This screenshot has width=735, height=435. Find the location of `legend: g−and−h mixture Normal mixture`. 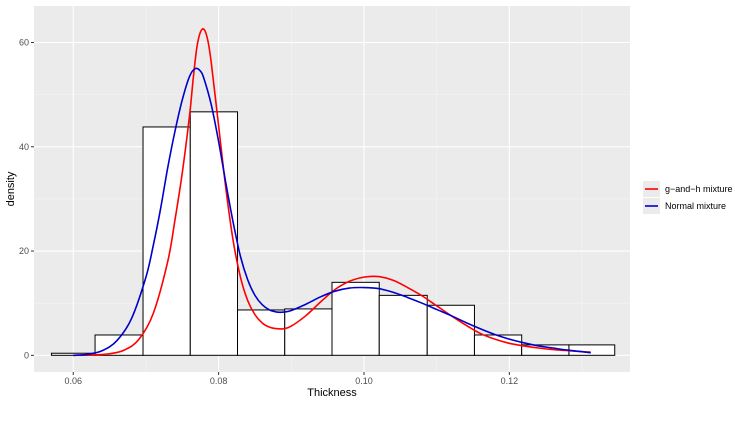

legend: g−and−h mixture Normal mixture is located at coordinates (688, 197).